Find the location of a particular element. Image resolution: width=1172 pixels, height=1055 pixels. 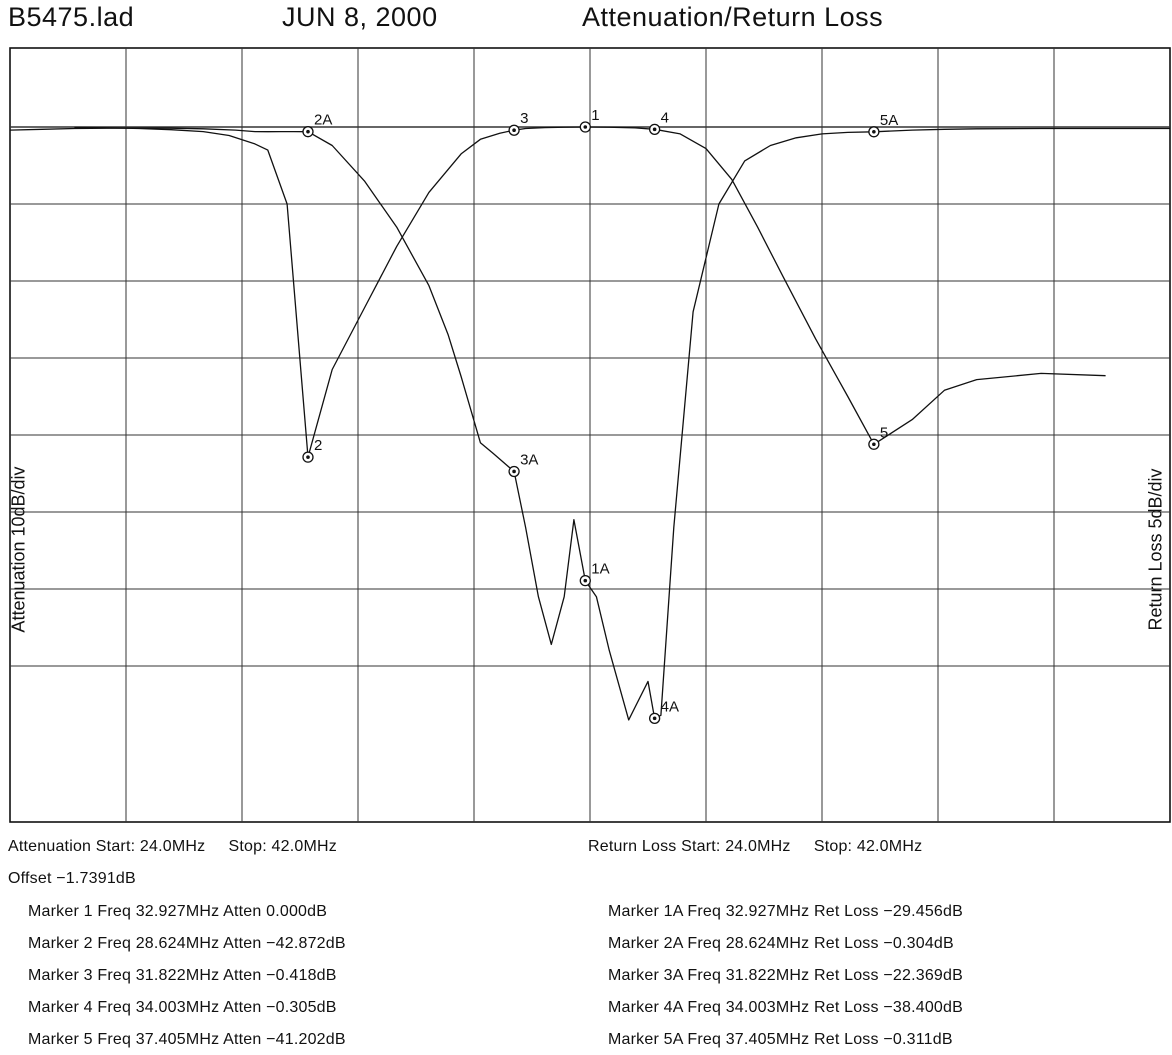

marker-1a-label: 1A is located at coordinates (600, 569).